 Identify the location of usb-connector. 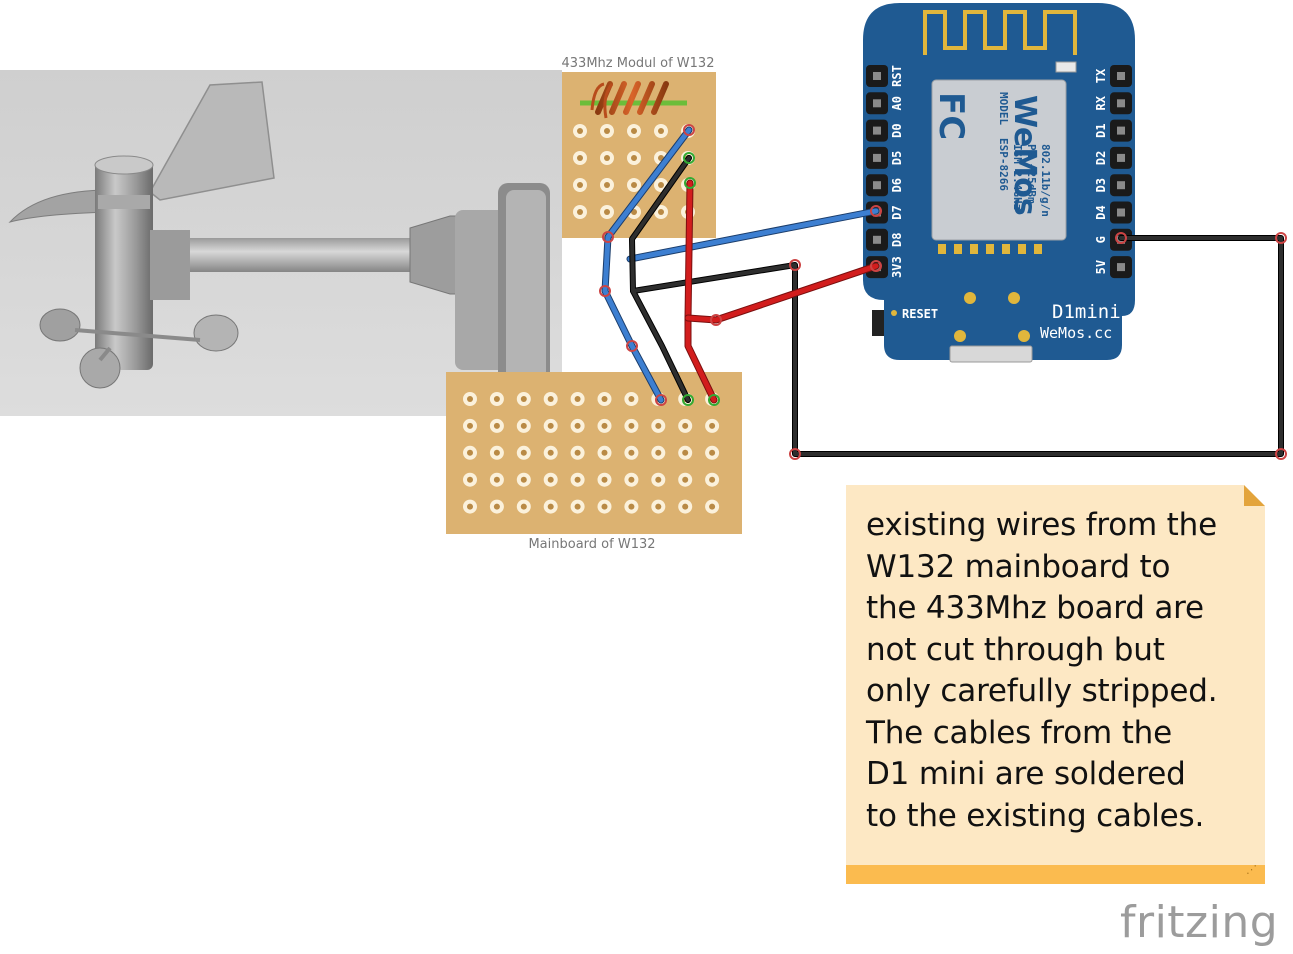
(991, 354).